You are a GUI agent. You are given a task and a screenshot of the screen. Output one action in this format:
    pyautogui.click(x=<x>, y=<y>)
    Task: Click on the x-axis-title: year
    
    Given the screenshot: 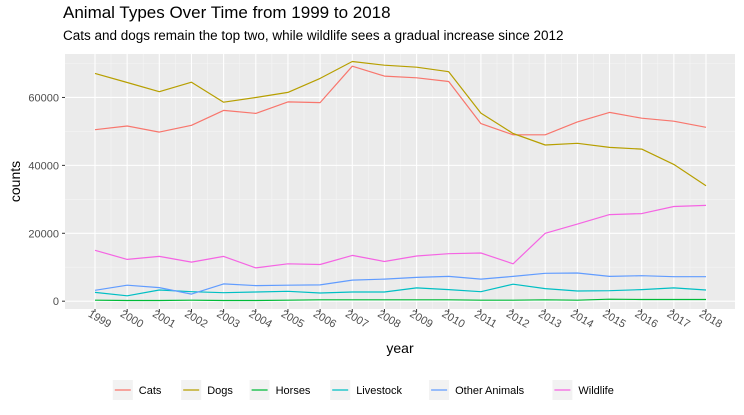 What is the action you would take?
    pyautogui.click(x=400, y=348)
    